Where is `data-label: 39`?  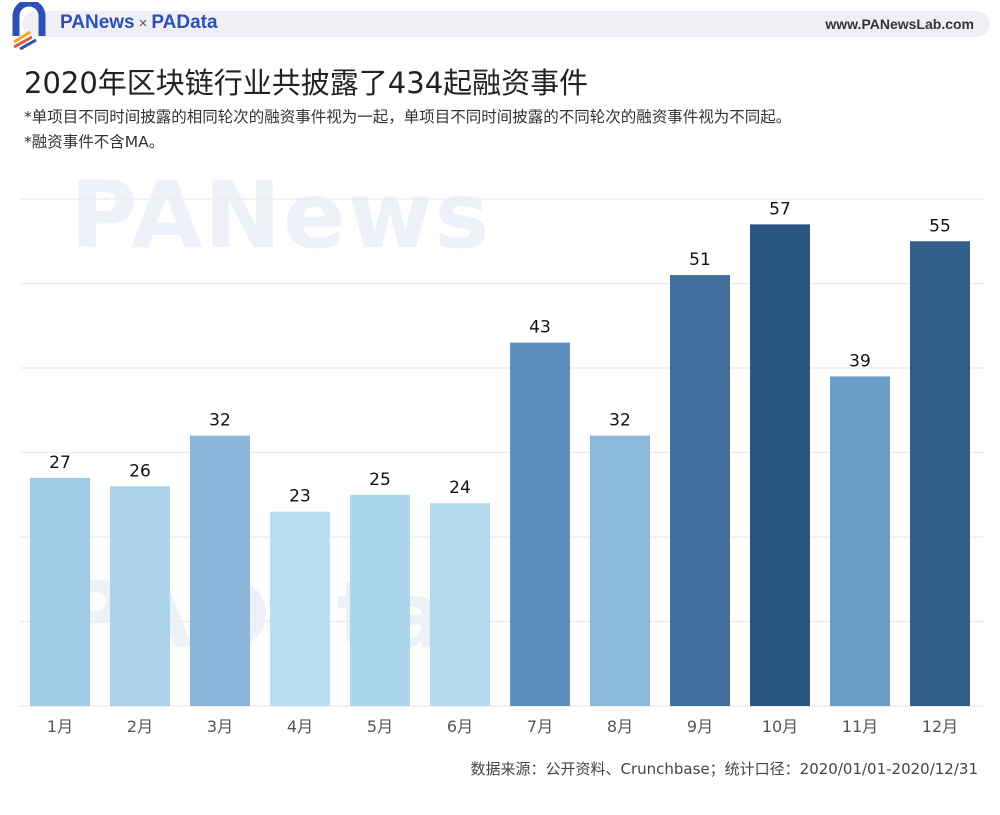
data-label: 39 is located at coordinates (860, 361).